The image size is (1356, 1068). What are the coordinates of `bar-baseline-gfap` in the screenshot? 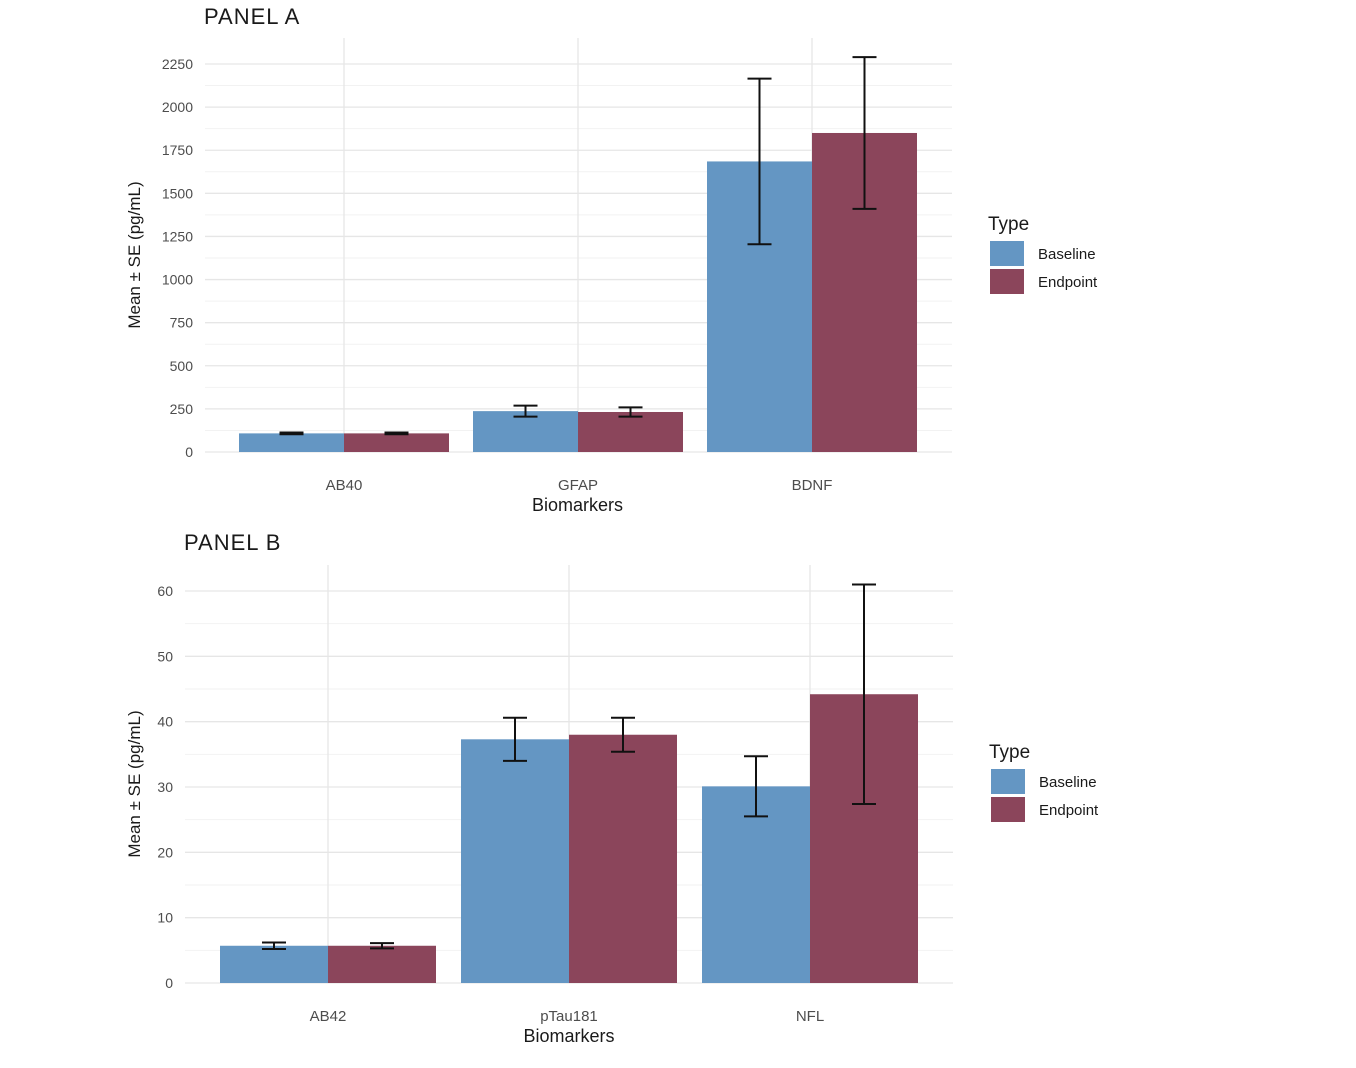 It's located at (525, 431).